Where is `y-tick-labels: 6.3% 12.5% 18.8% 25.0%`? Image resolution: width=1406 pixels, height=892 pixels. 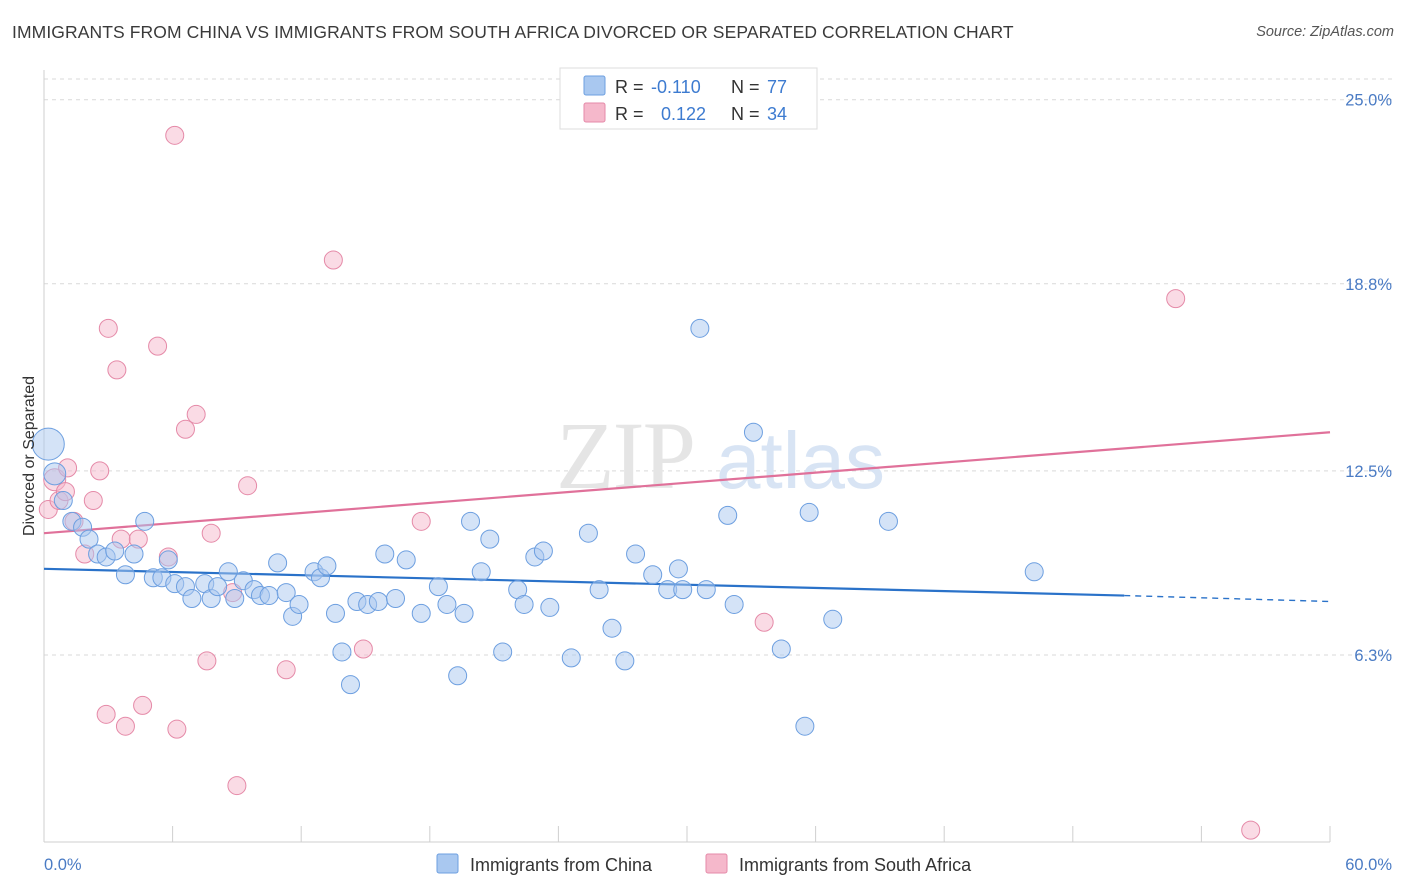
y-tick-labels: 6.3% 12.5% 18.8% 25.0% is located at coordinates (1368, 378).